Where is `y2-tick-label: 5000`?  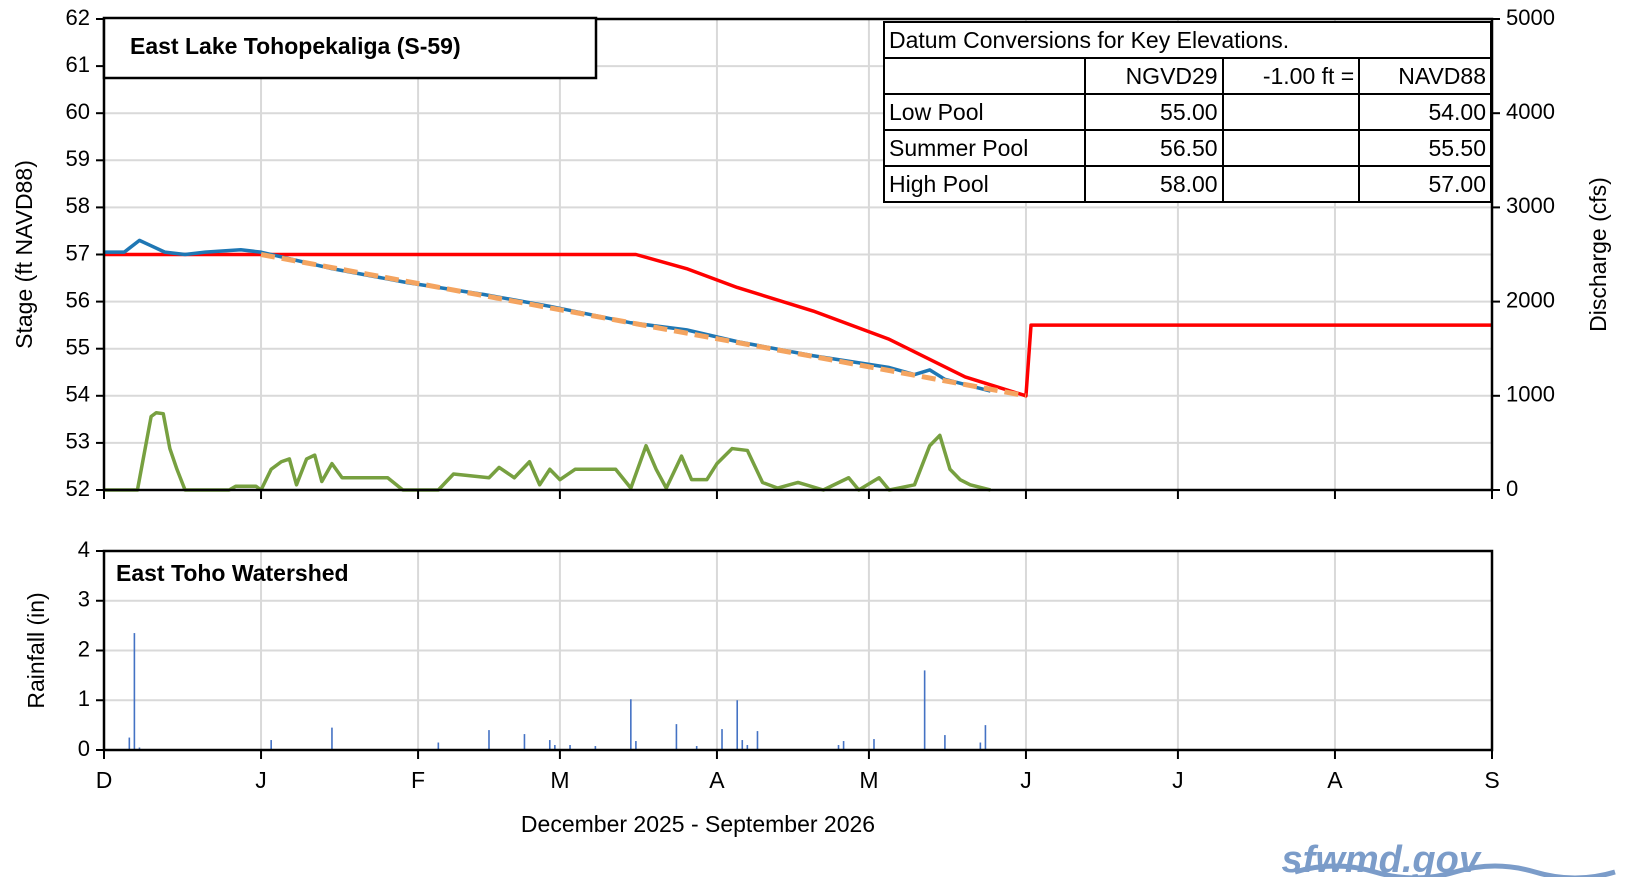
y2-tick-label: 5000 is located at coordinates (1530, 17).